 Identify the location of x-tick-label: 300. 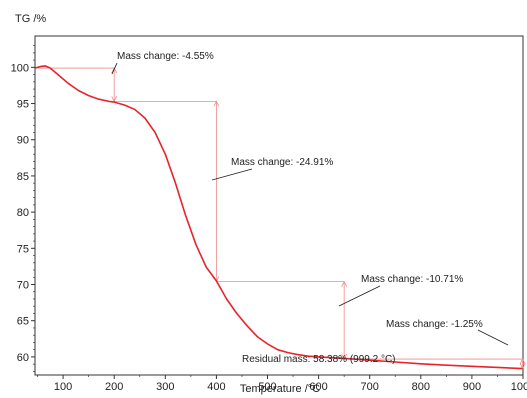
(165, 387).